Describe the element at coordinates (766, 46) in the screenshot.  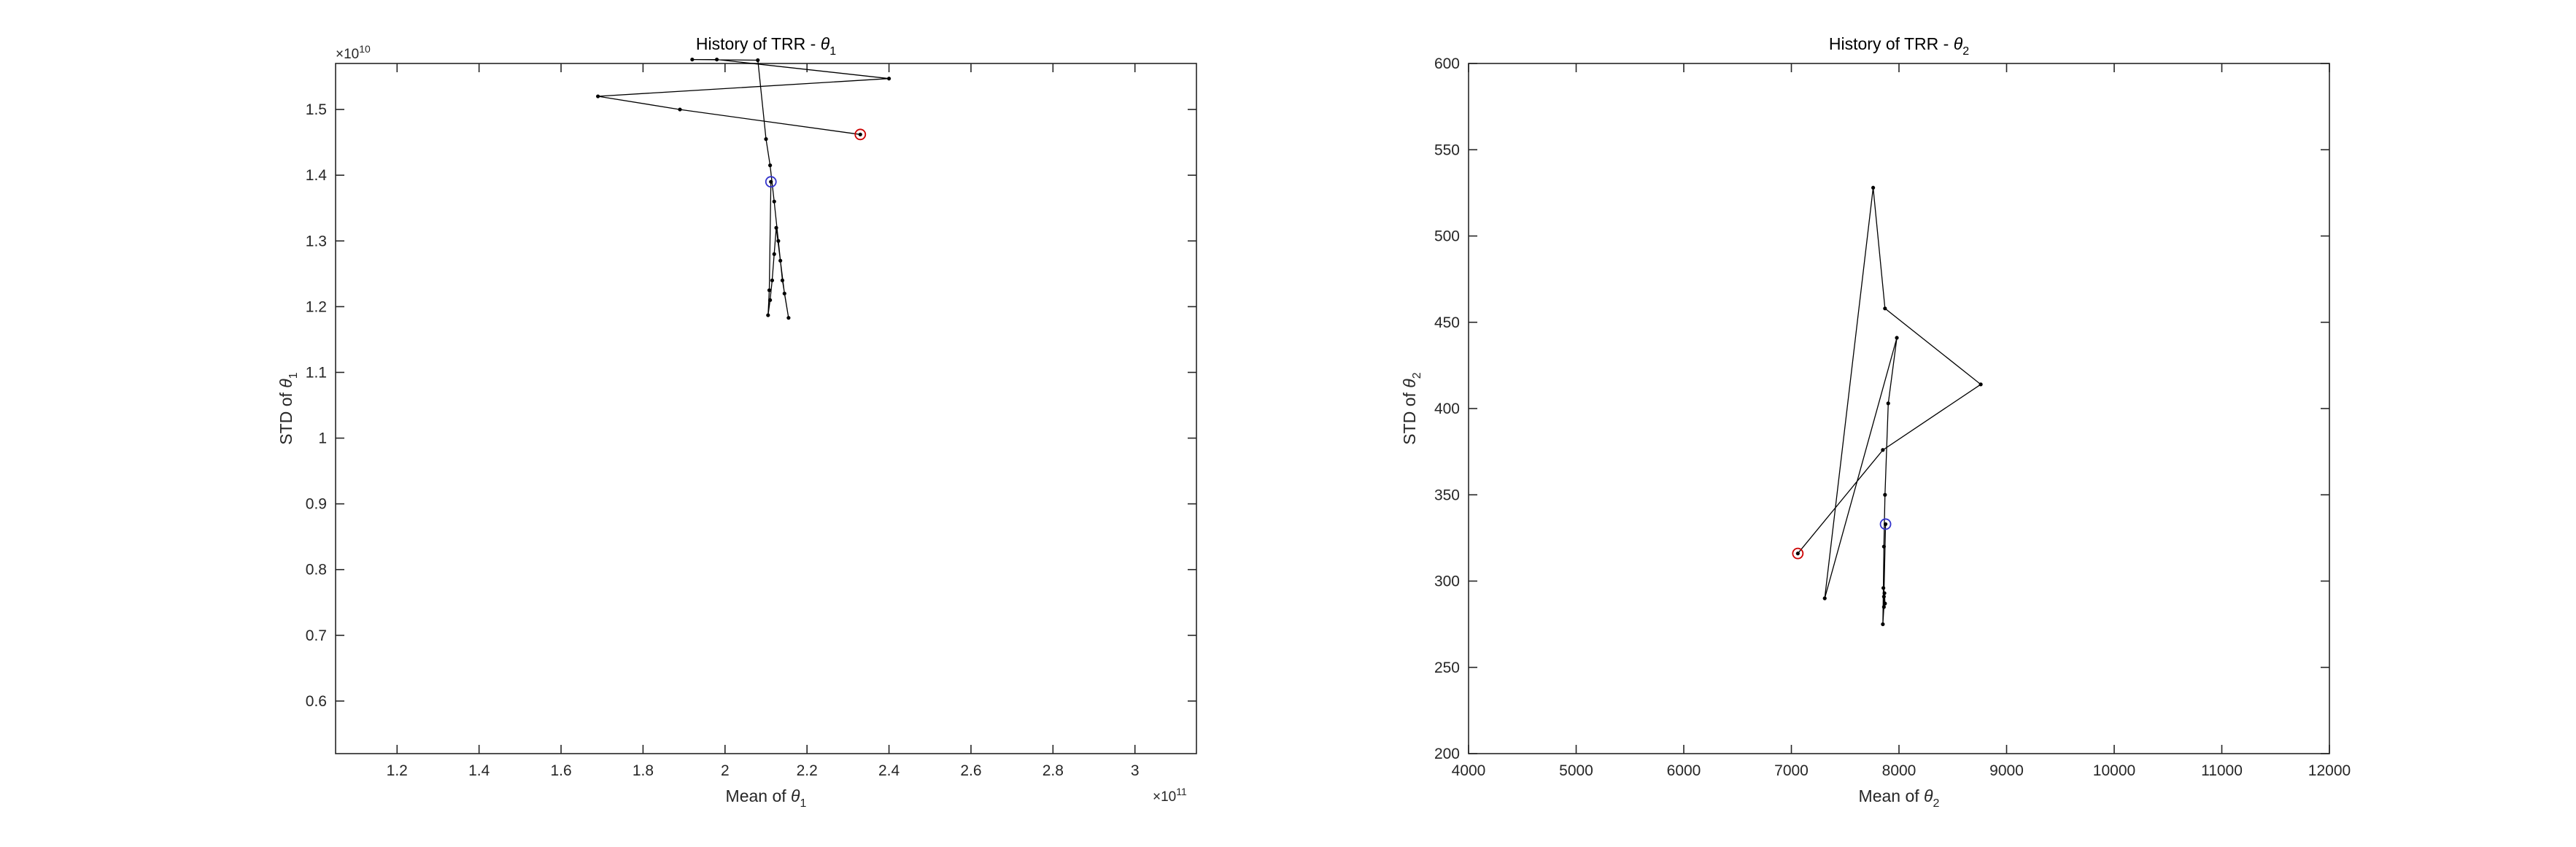
I see `chart-title-theta1: History of TRR - θ1` at that location.